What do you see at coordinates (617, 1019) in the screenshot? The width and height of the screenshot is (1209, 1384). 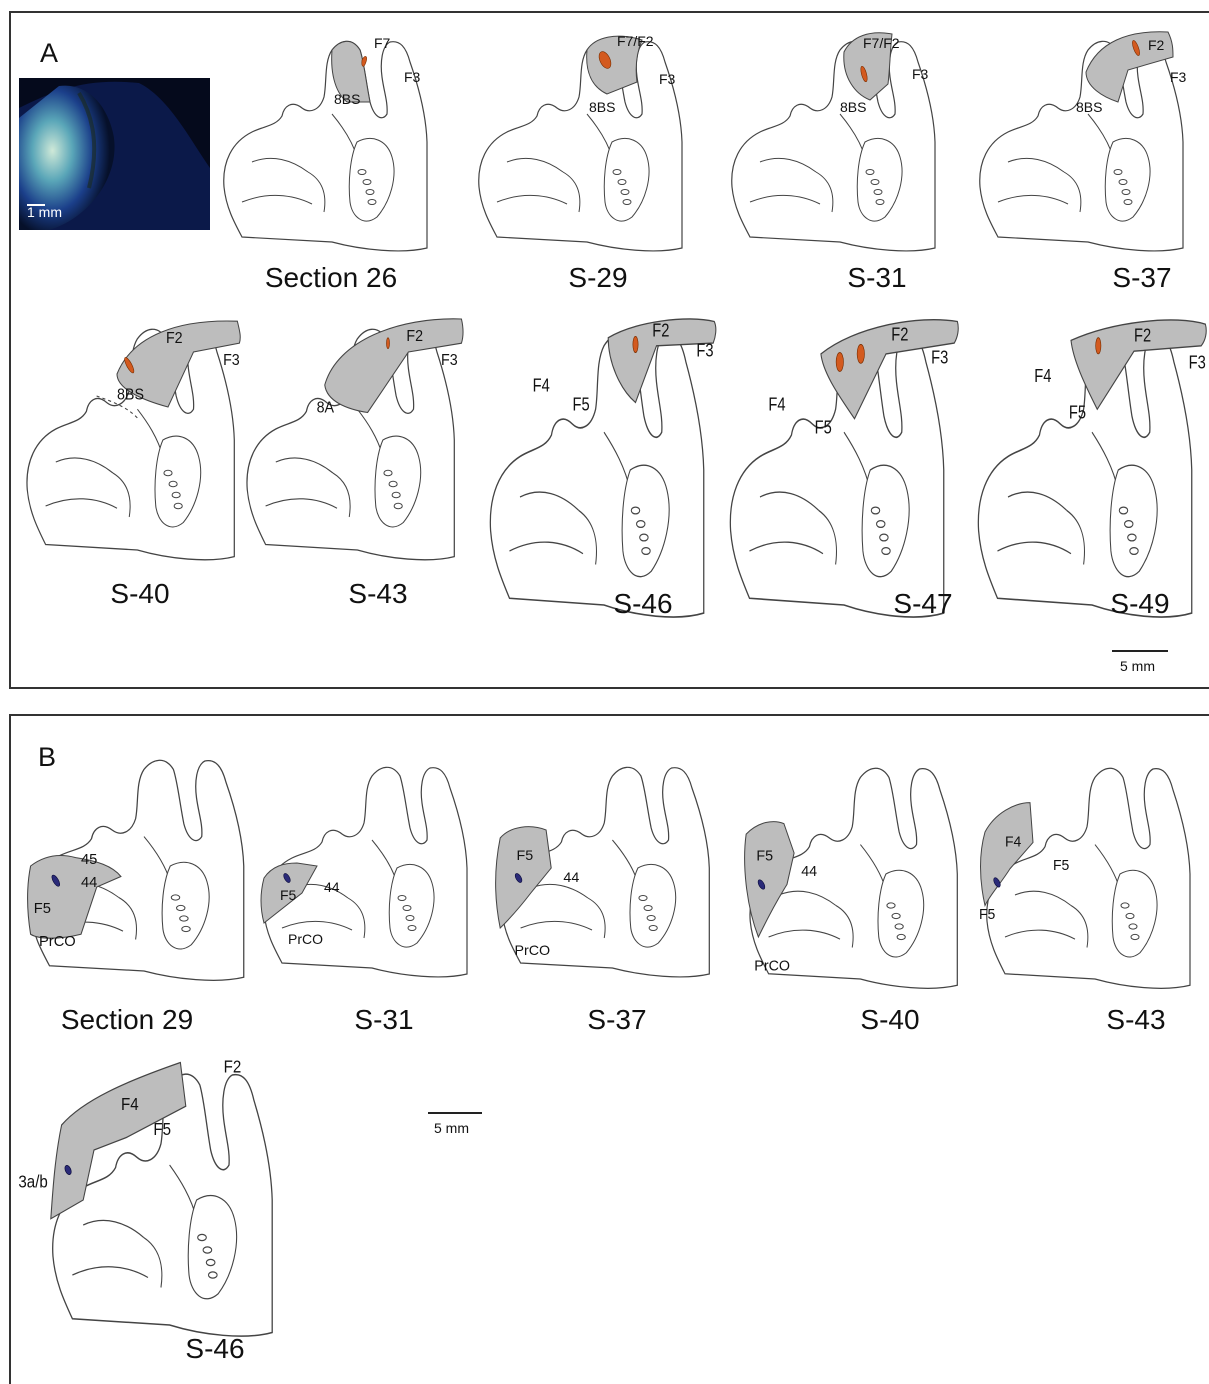 I see `caption-b-s37: S-37` at bounding box center [617, 1019].